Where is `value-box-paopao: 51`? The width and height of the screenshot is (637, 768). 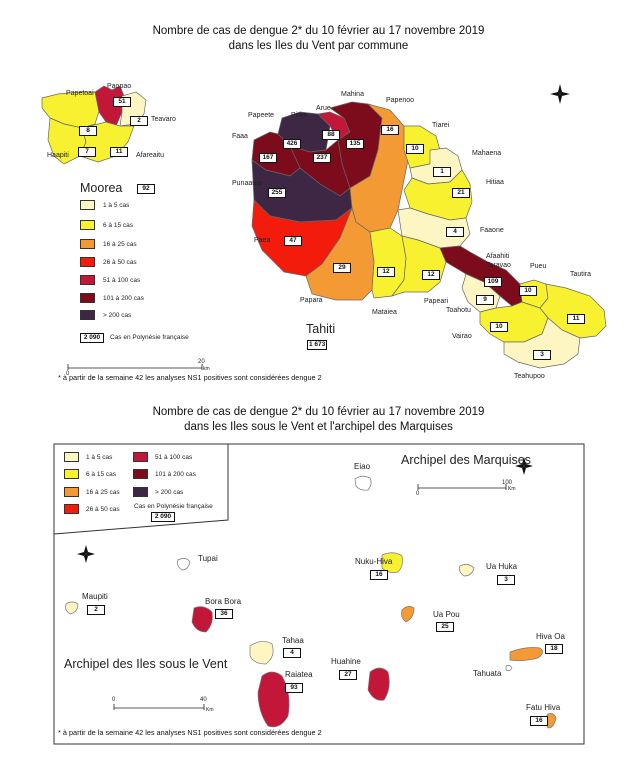
value-box-paopao: 51 is located at coordinates (122, 102).